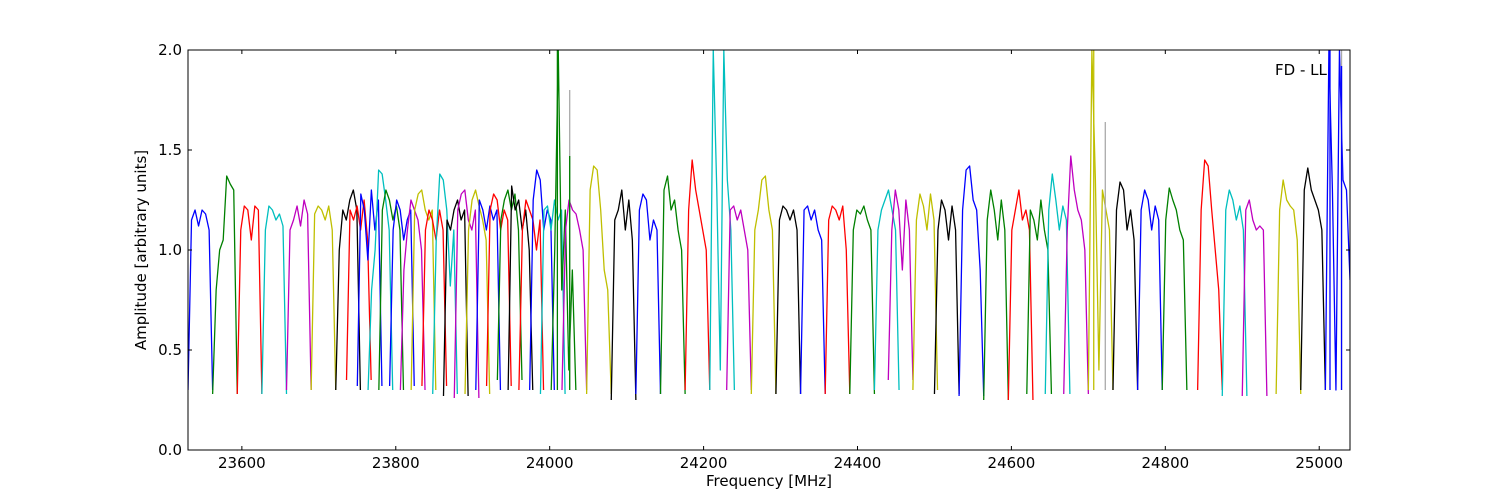 This screenshot has width=1500, height=500. What do you see at coordinates (1319, 463) in the screenshot?
I see `x-tick-label: 25000` at bounding box center [1319, 463].